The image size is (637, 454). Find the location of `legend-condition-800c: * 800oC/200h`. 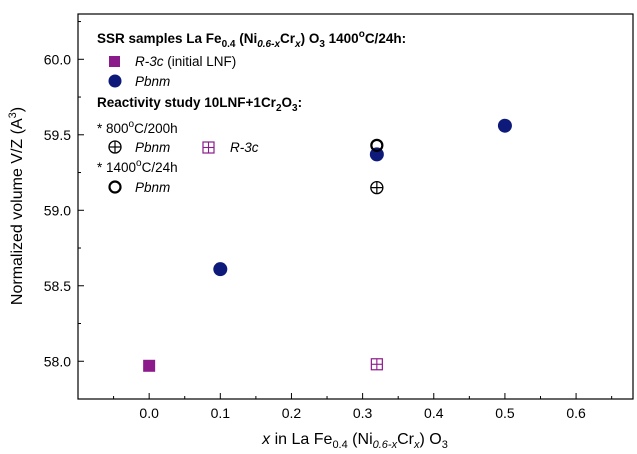

legend-condition-800c: * 800oC/200h is located at coordinates (137, 127).